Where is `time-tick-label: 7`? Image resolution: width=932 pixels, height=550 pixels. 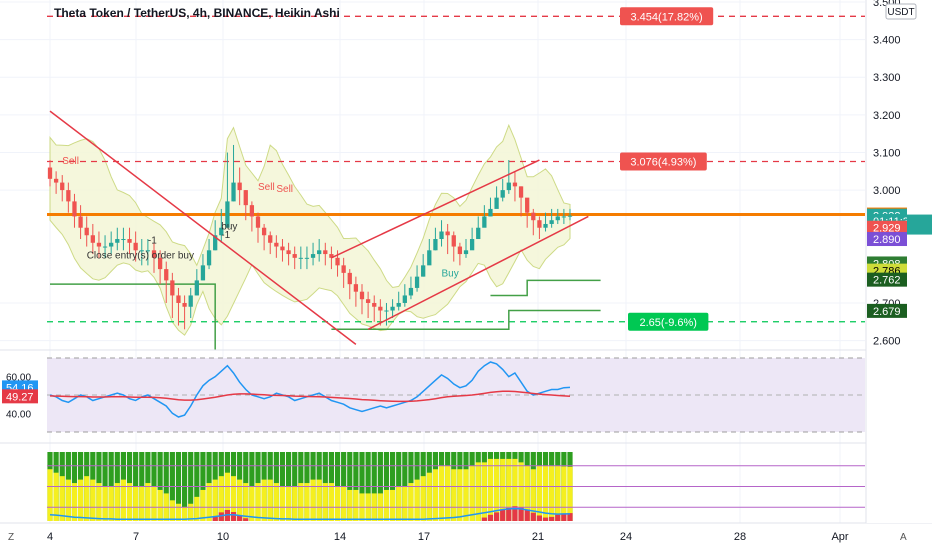 time-tick-label: 7 is located at coordinates (136, 537).